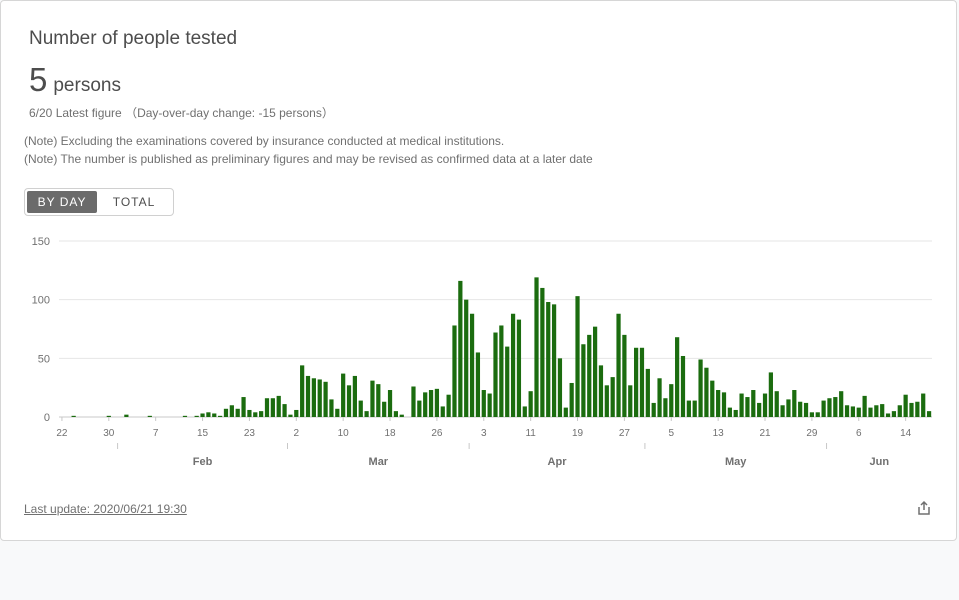 The width and height of the screenshot is (959, 600). Describe the element at coordinates (203, 433) in the screenshot. I see `x-tick-label: 15` at that location.